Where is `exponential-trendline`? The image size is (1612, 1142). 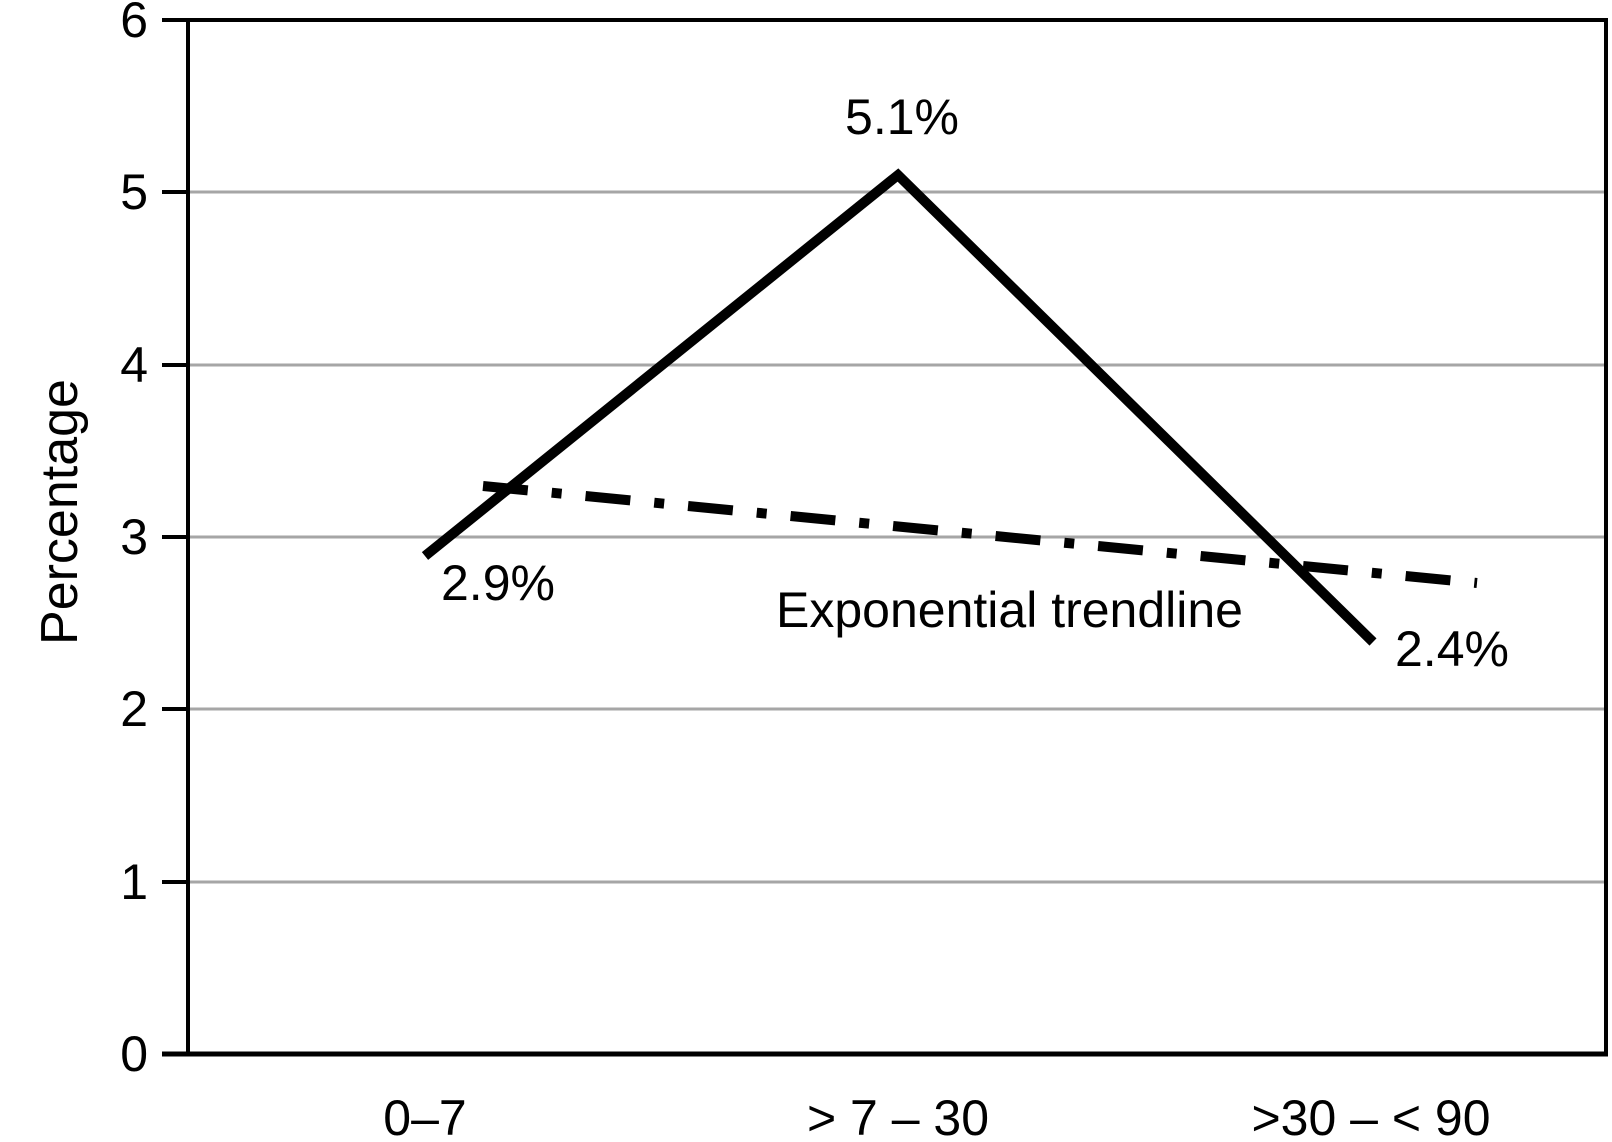
exponential-trendline is located at coordinates (980, 534).